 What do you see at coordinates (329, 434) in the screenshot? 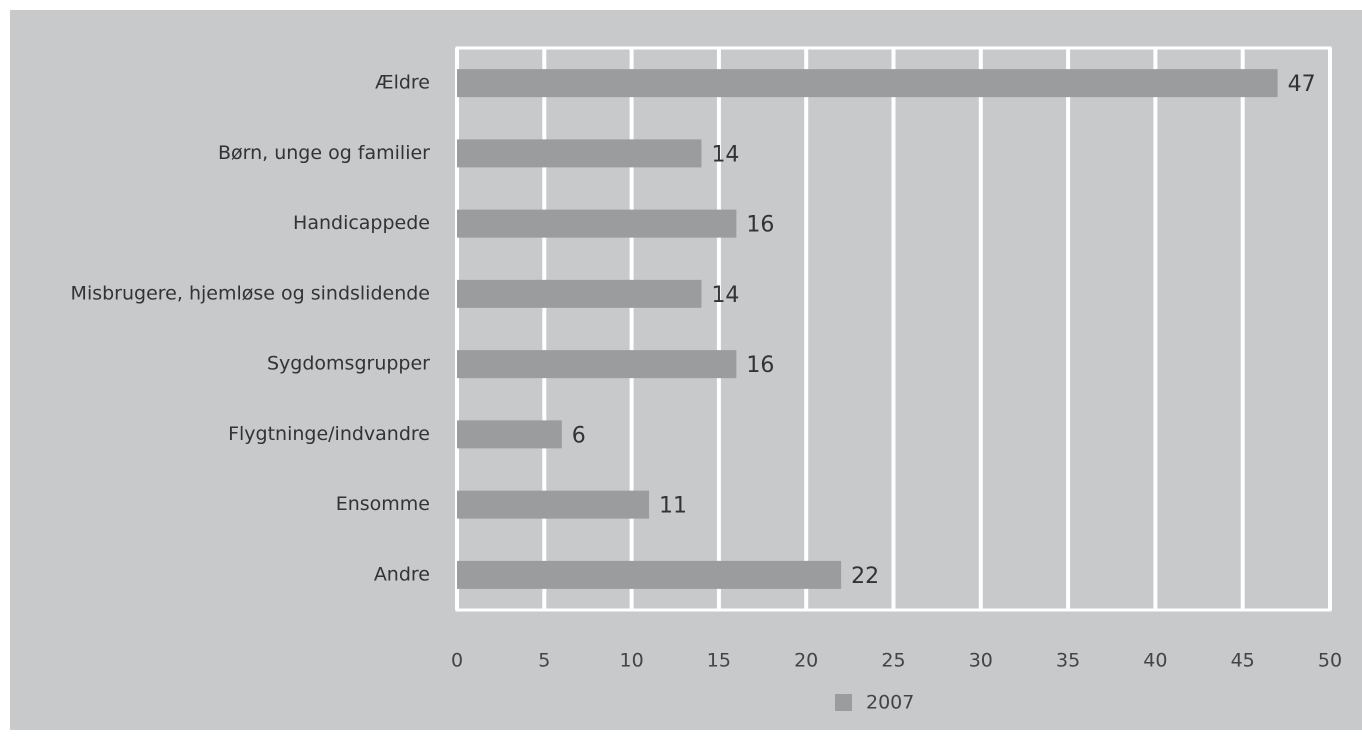
I see `y-tick-label: Flygtninge/indvandre` at bounding box center [329, 434].